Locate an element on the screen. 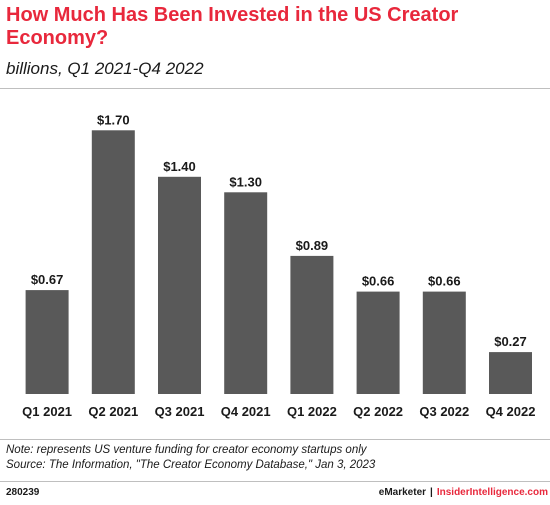 Image resolution: width=550 pixels, height=505 pixels. brand-emarketer: eMarketer is located at coordinates (402, 492).